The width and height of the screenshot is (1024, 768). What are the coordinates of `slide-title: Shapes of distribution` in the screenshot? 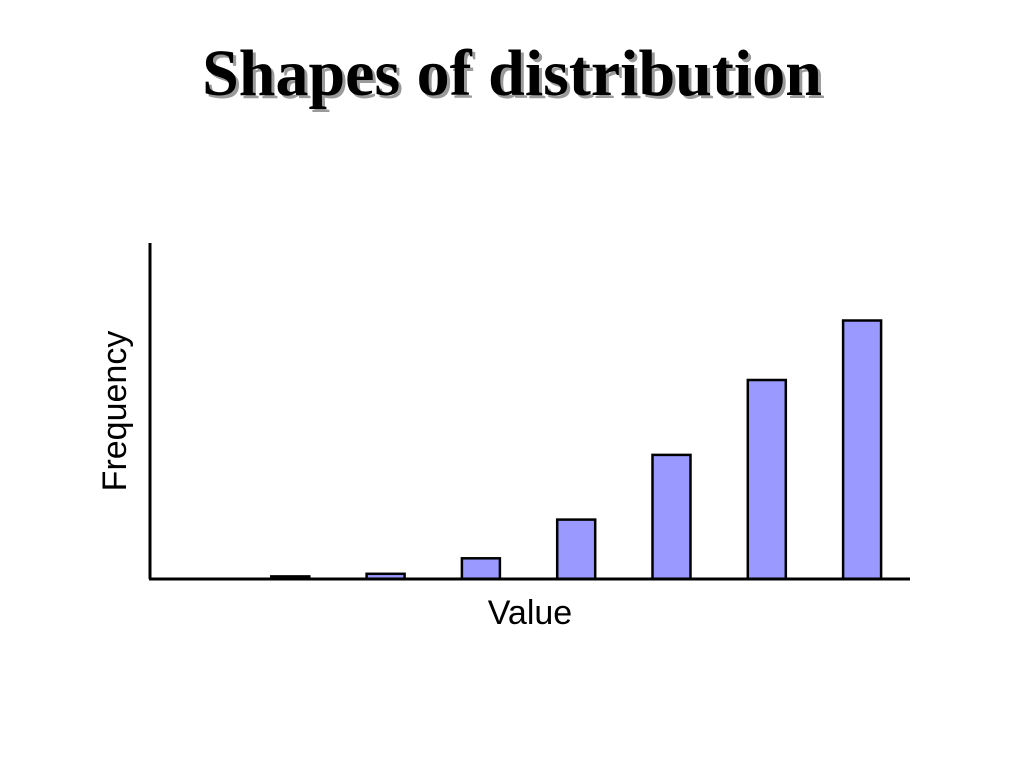 It's located at (512, 73).